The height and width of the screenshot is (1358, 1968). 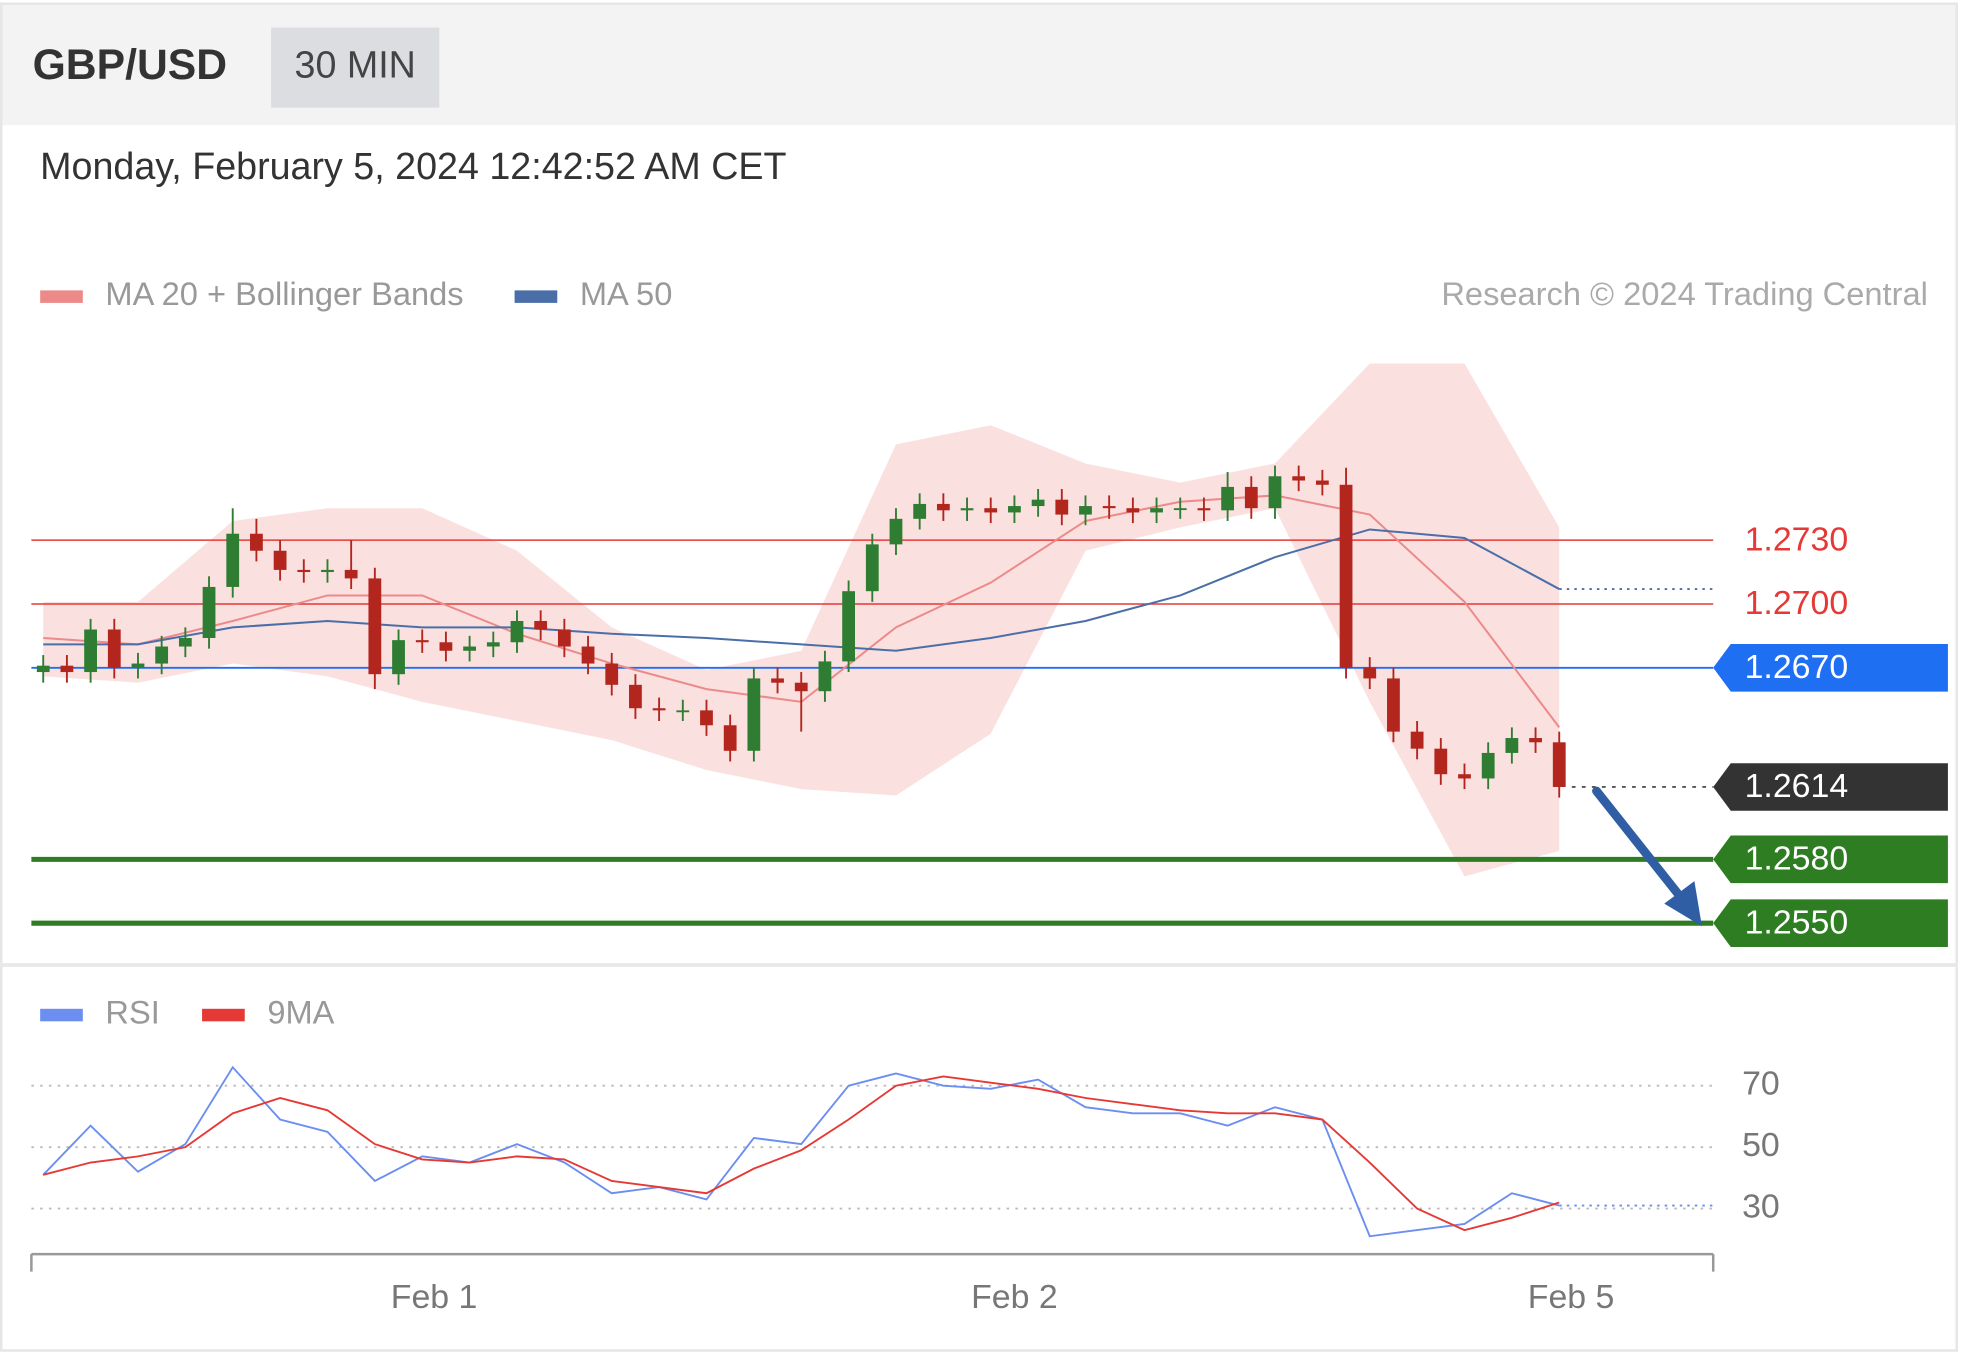 I want to click on legend-label: MA 50, so click(x=626, y=294).